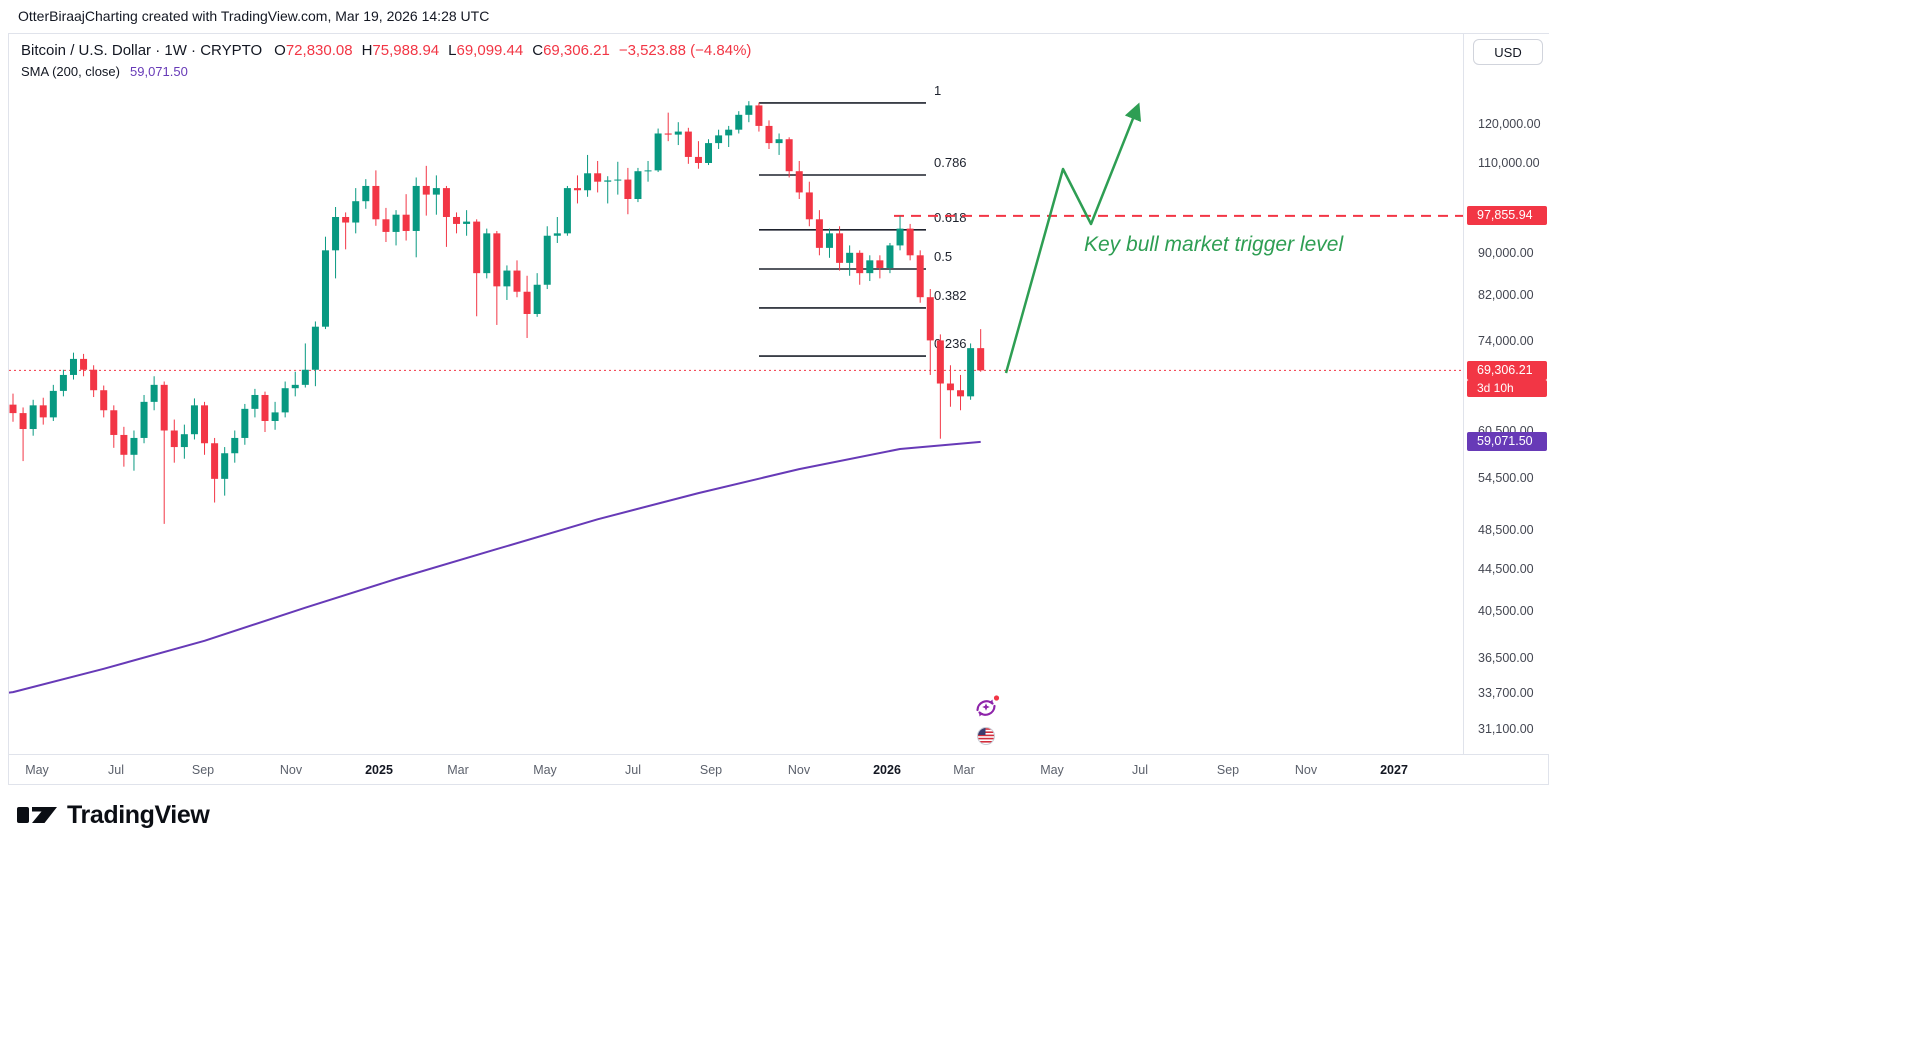  Describe the element at coordinates (367, 50) in the screenshot. I see `high-label: H` at that location.